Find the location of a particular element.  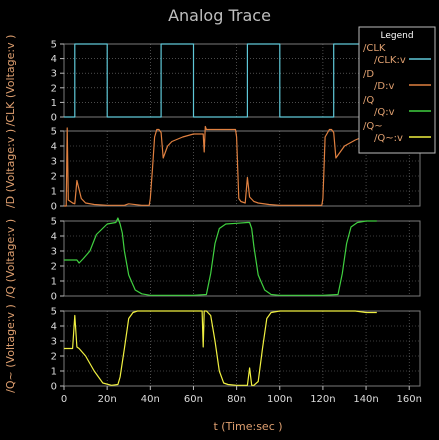

x-tick-label: 0 is located at coordinates (64, 399).